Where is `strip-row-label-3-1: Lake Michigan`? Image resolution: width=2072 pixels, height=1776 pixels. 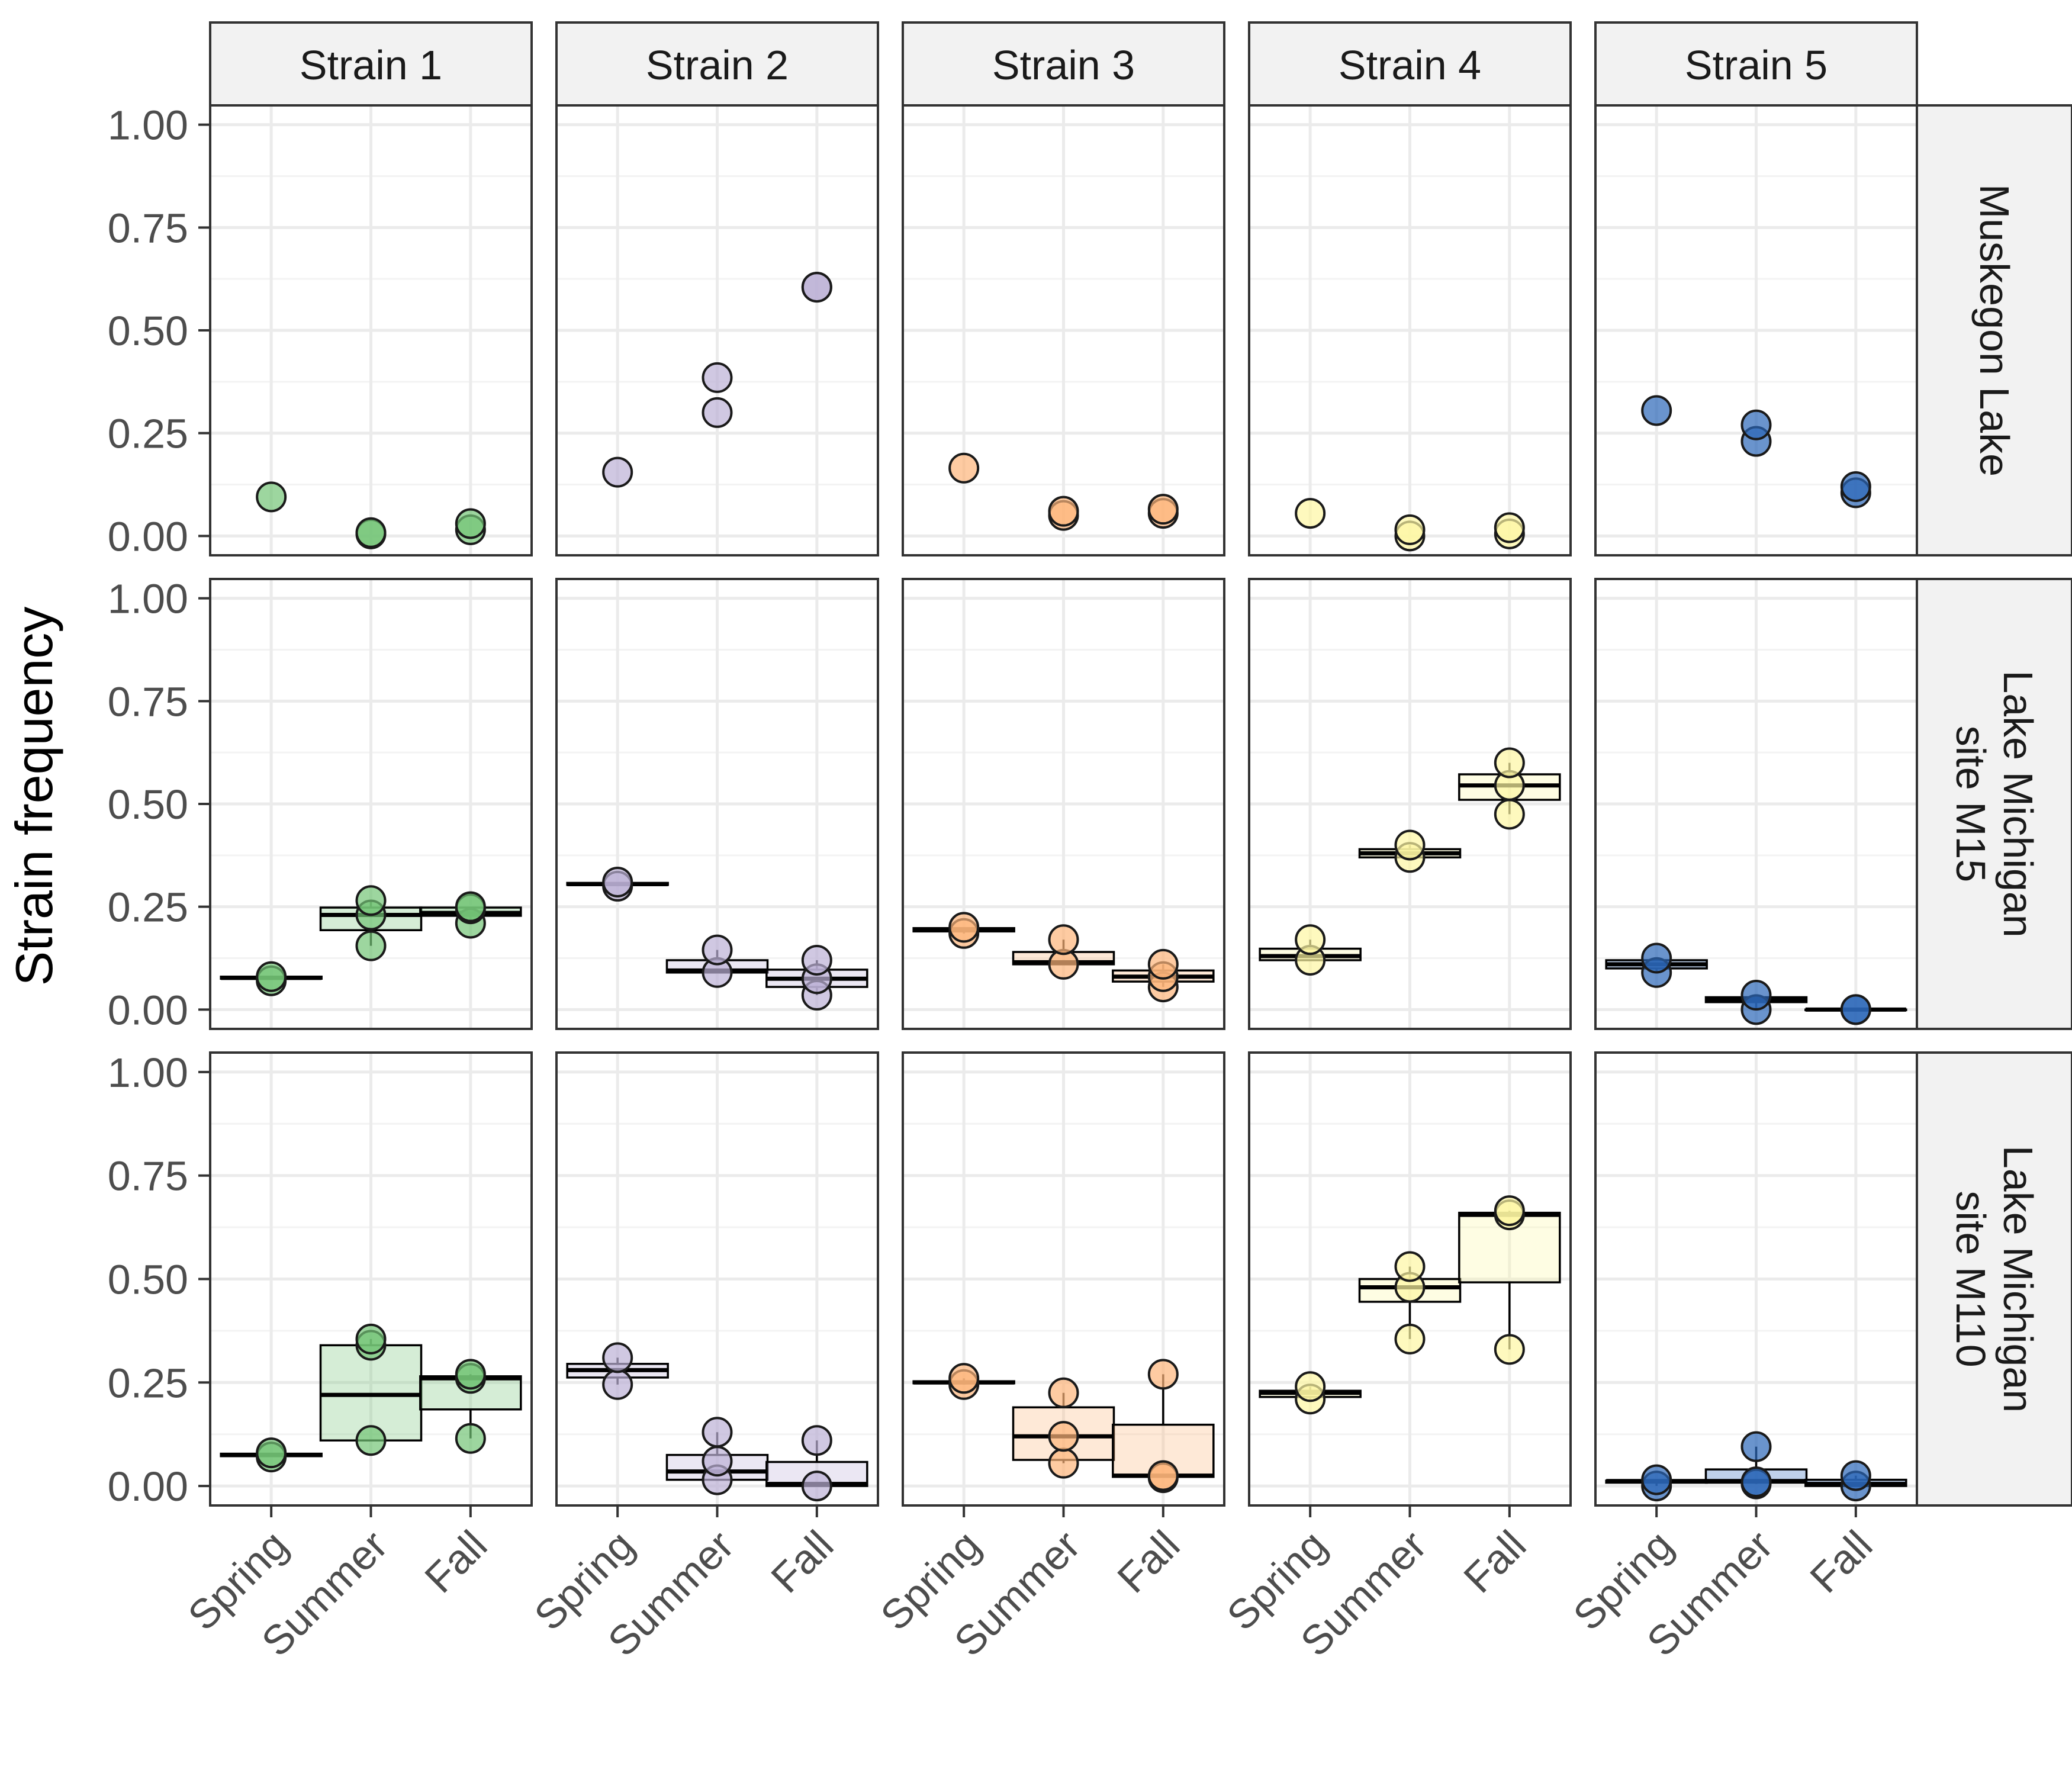
strip-row-label-3-1: Lake Michigan is located at coordinates (2018, 1279).